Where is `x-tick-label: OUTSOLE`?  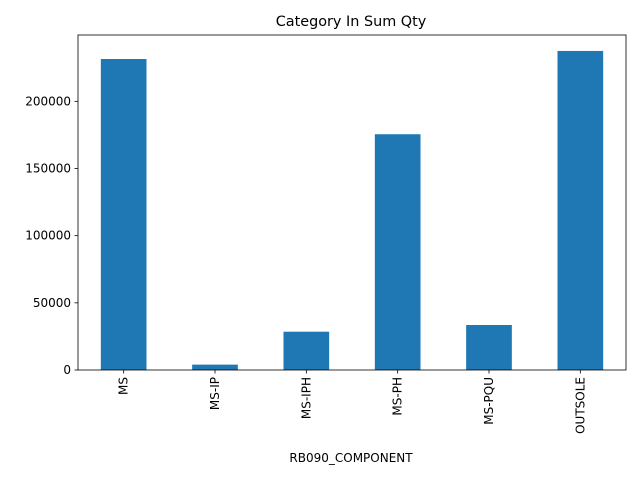
x-tick-label: OUTSOLE is located at coordinates (580, 405).